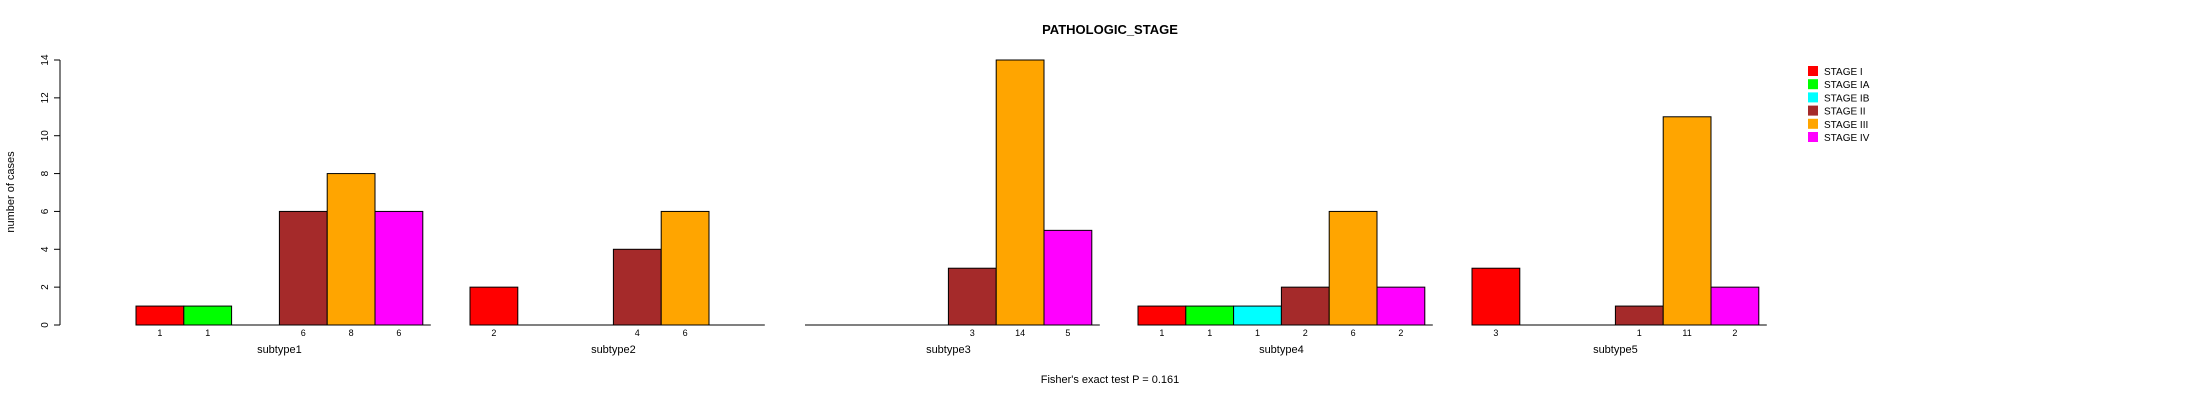 The width and height of the screenshot is (2190, 400). Describe the element at coordinates (1813, 110) in the screenshot. I see `legend-swatch-stage-ii` at that location.